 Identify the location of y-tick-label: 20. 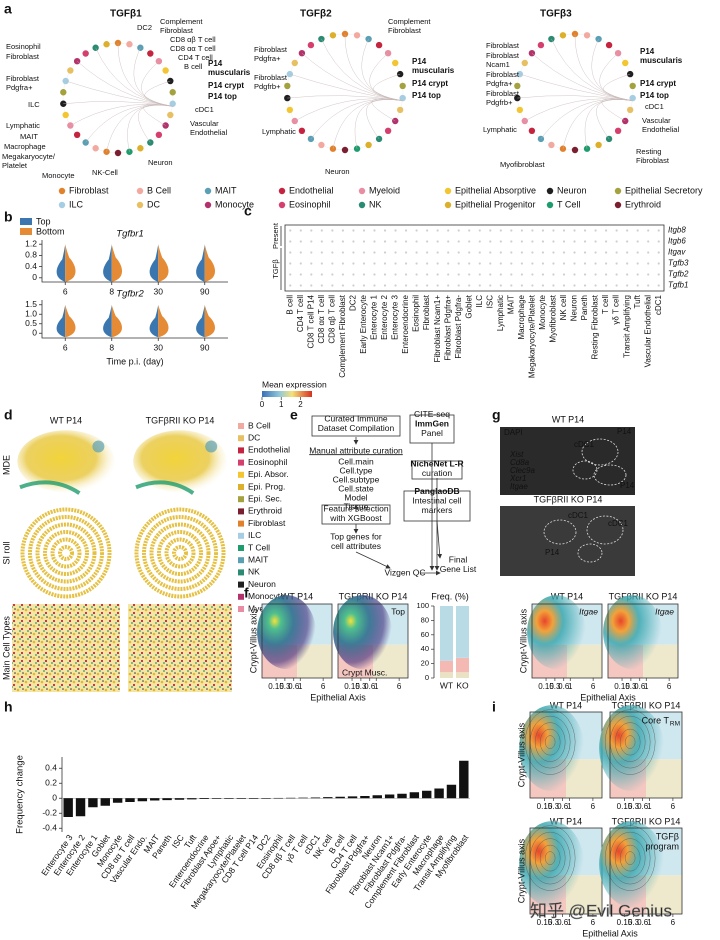
(425, 663).